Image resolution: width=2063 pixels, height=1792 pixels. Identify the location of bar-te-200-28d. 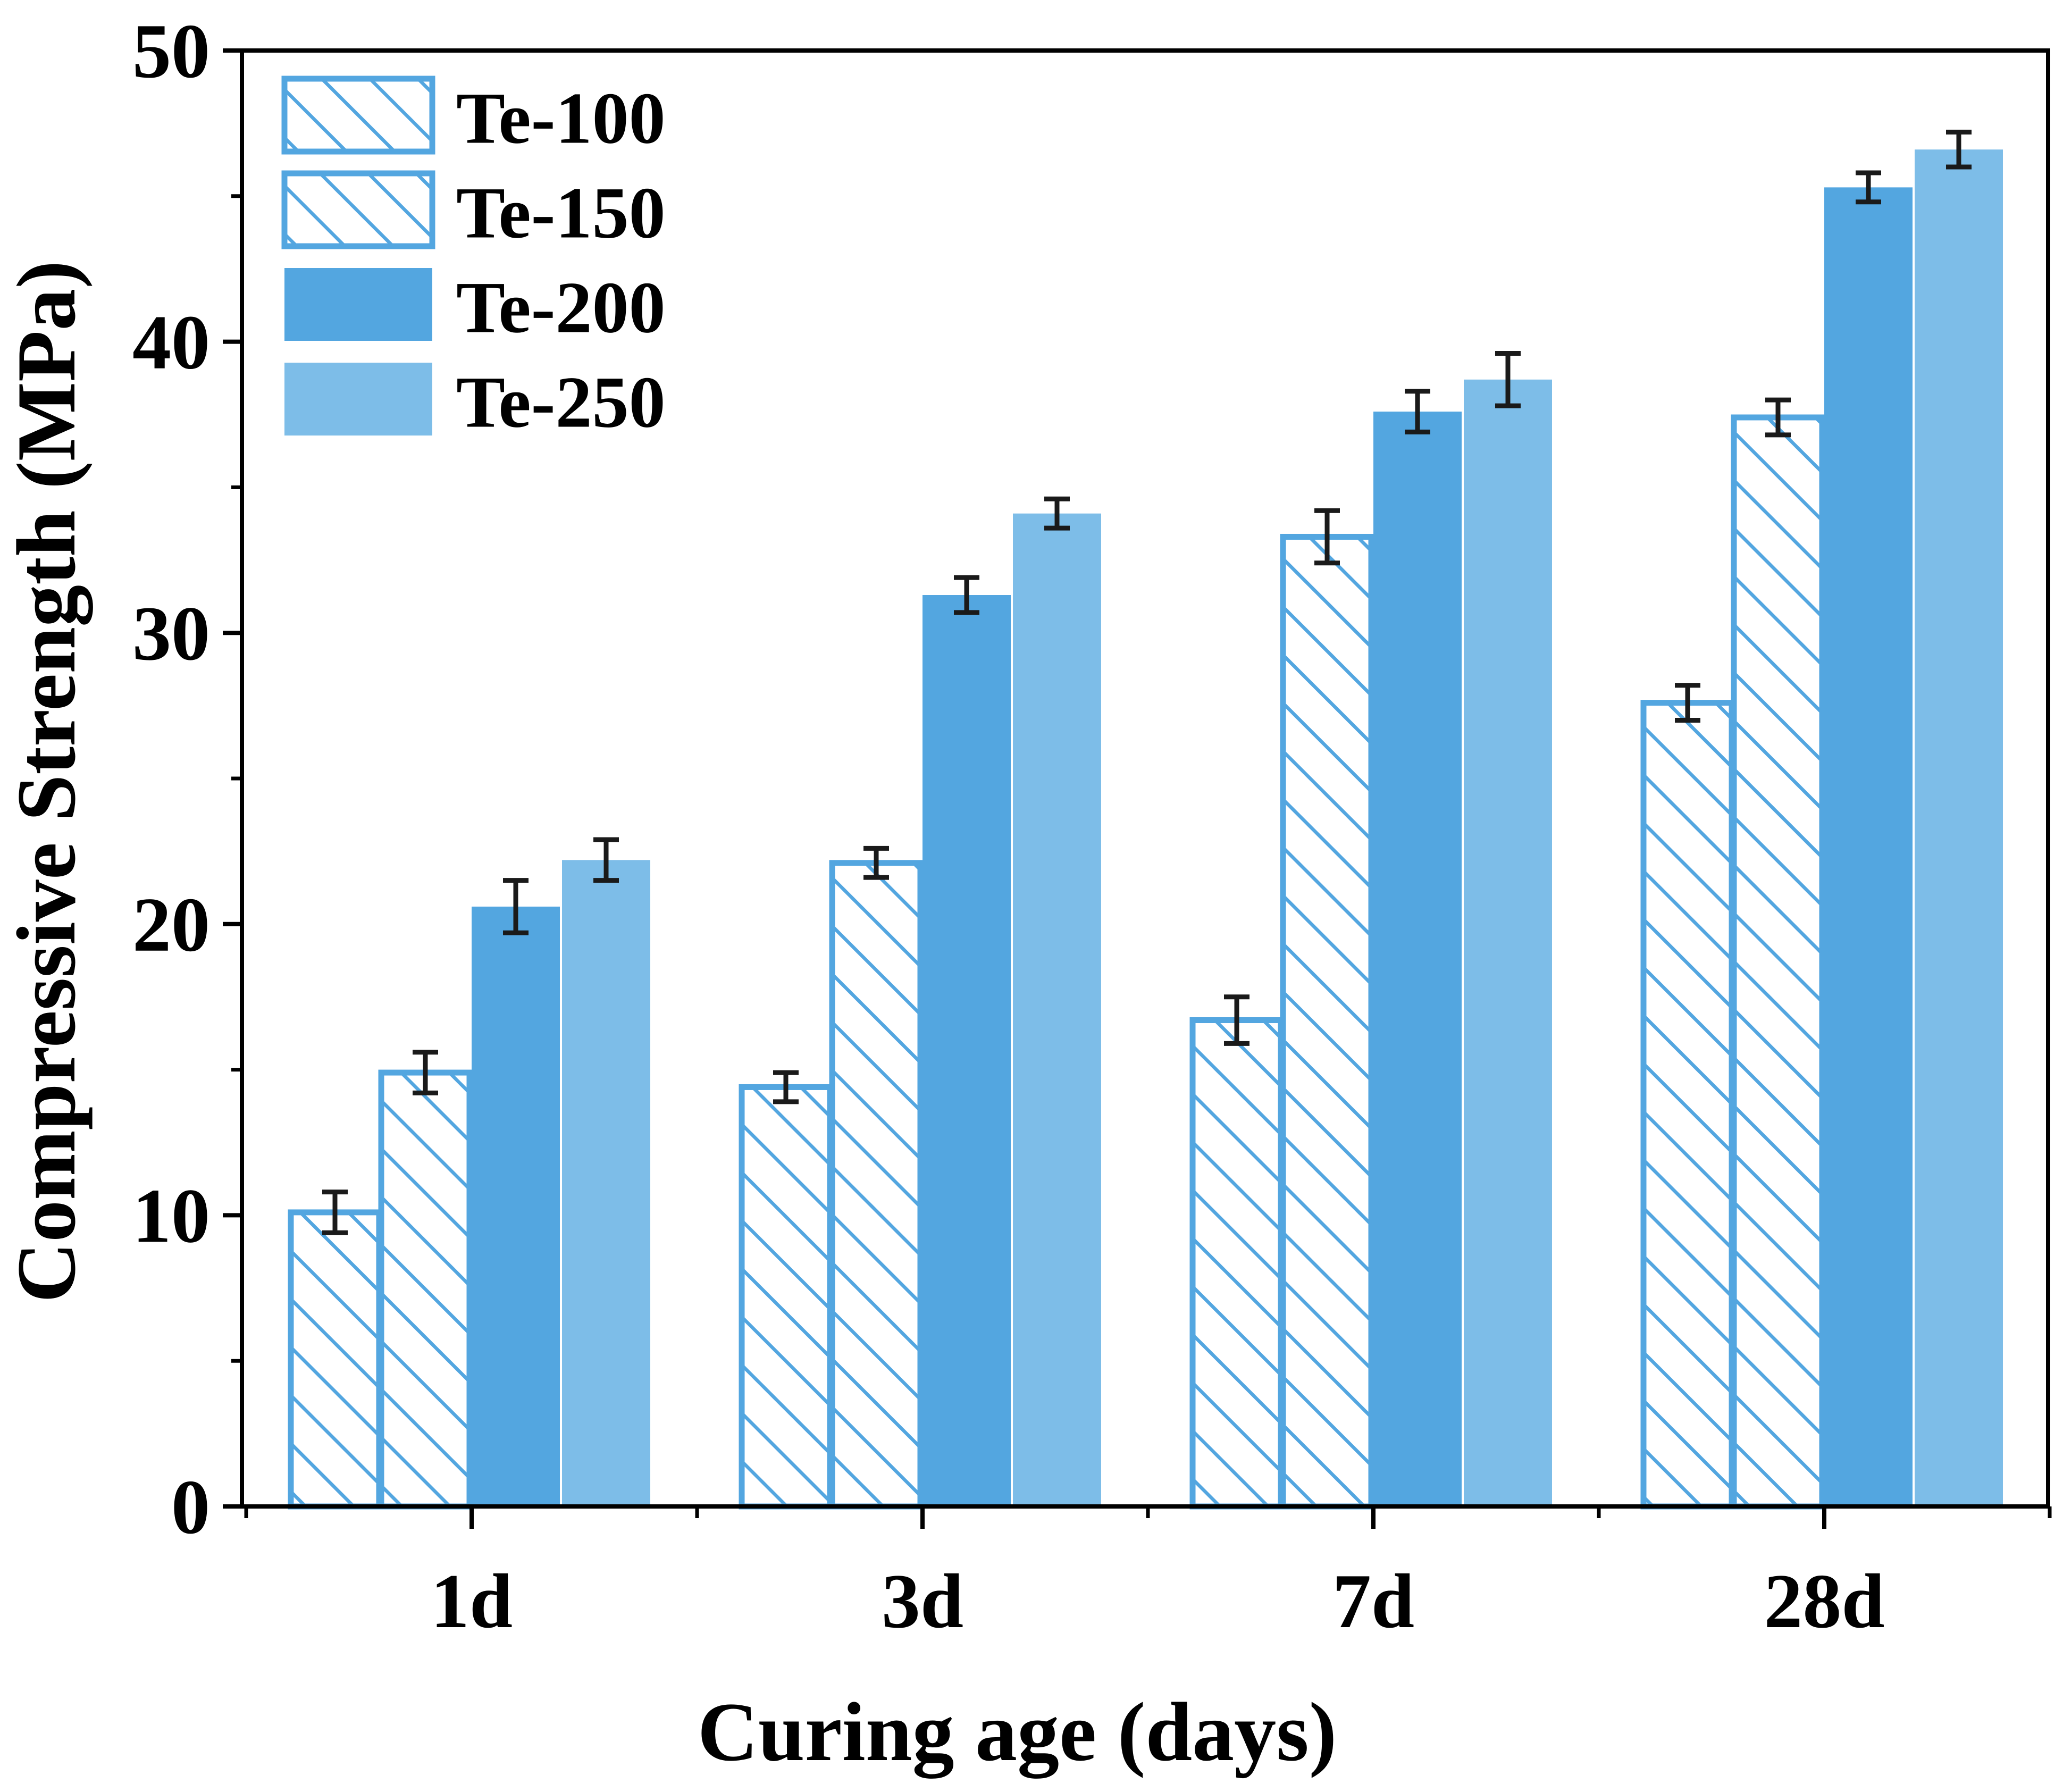
(1868, 846).